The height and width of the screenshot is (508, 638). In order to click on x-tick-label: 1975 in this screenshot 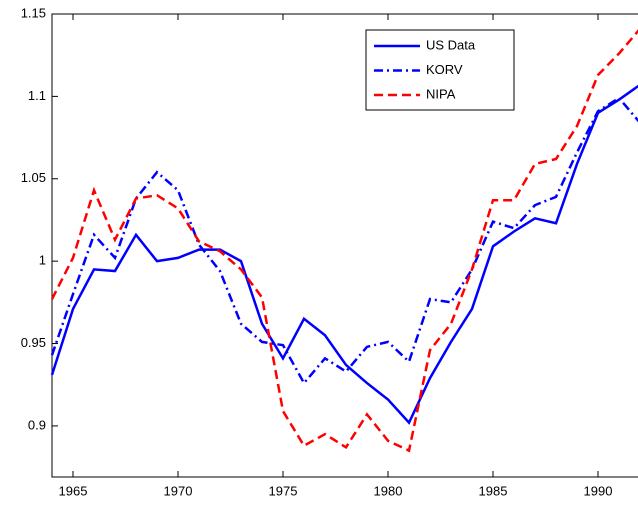, I will do `click(283, 490)`.